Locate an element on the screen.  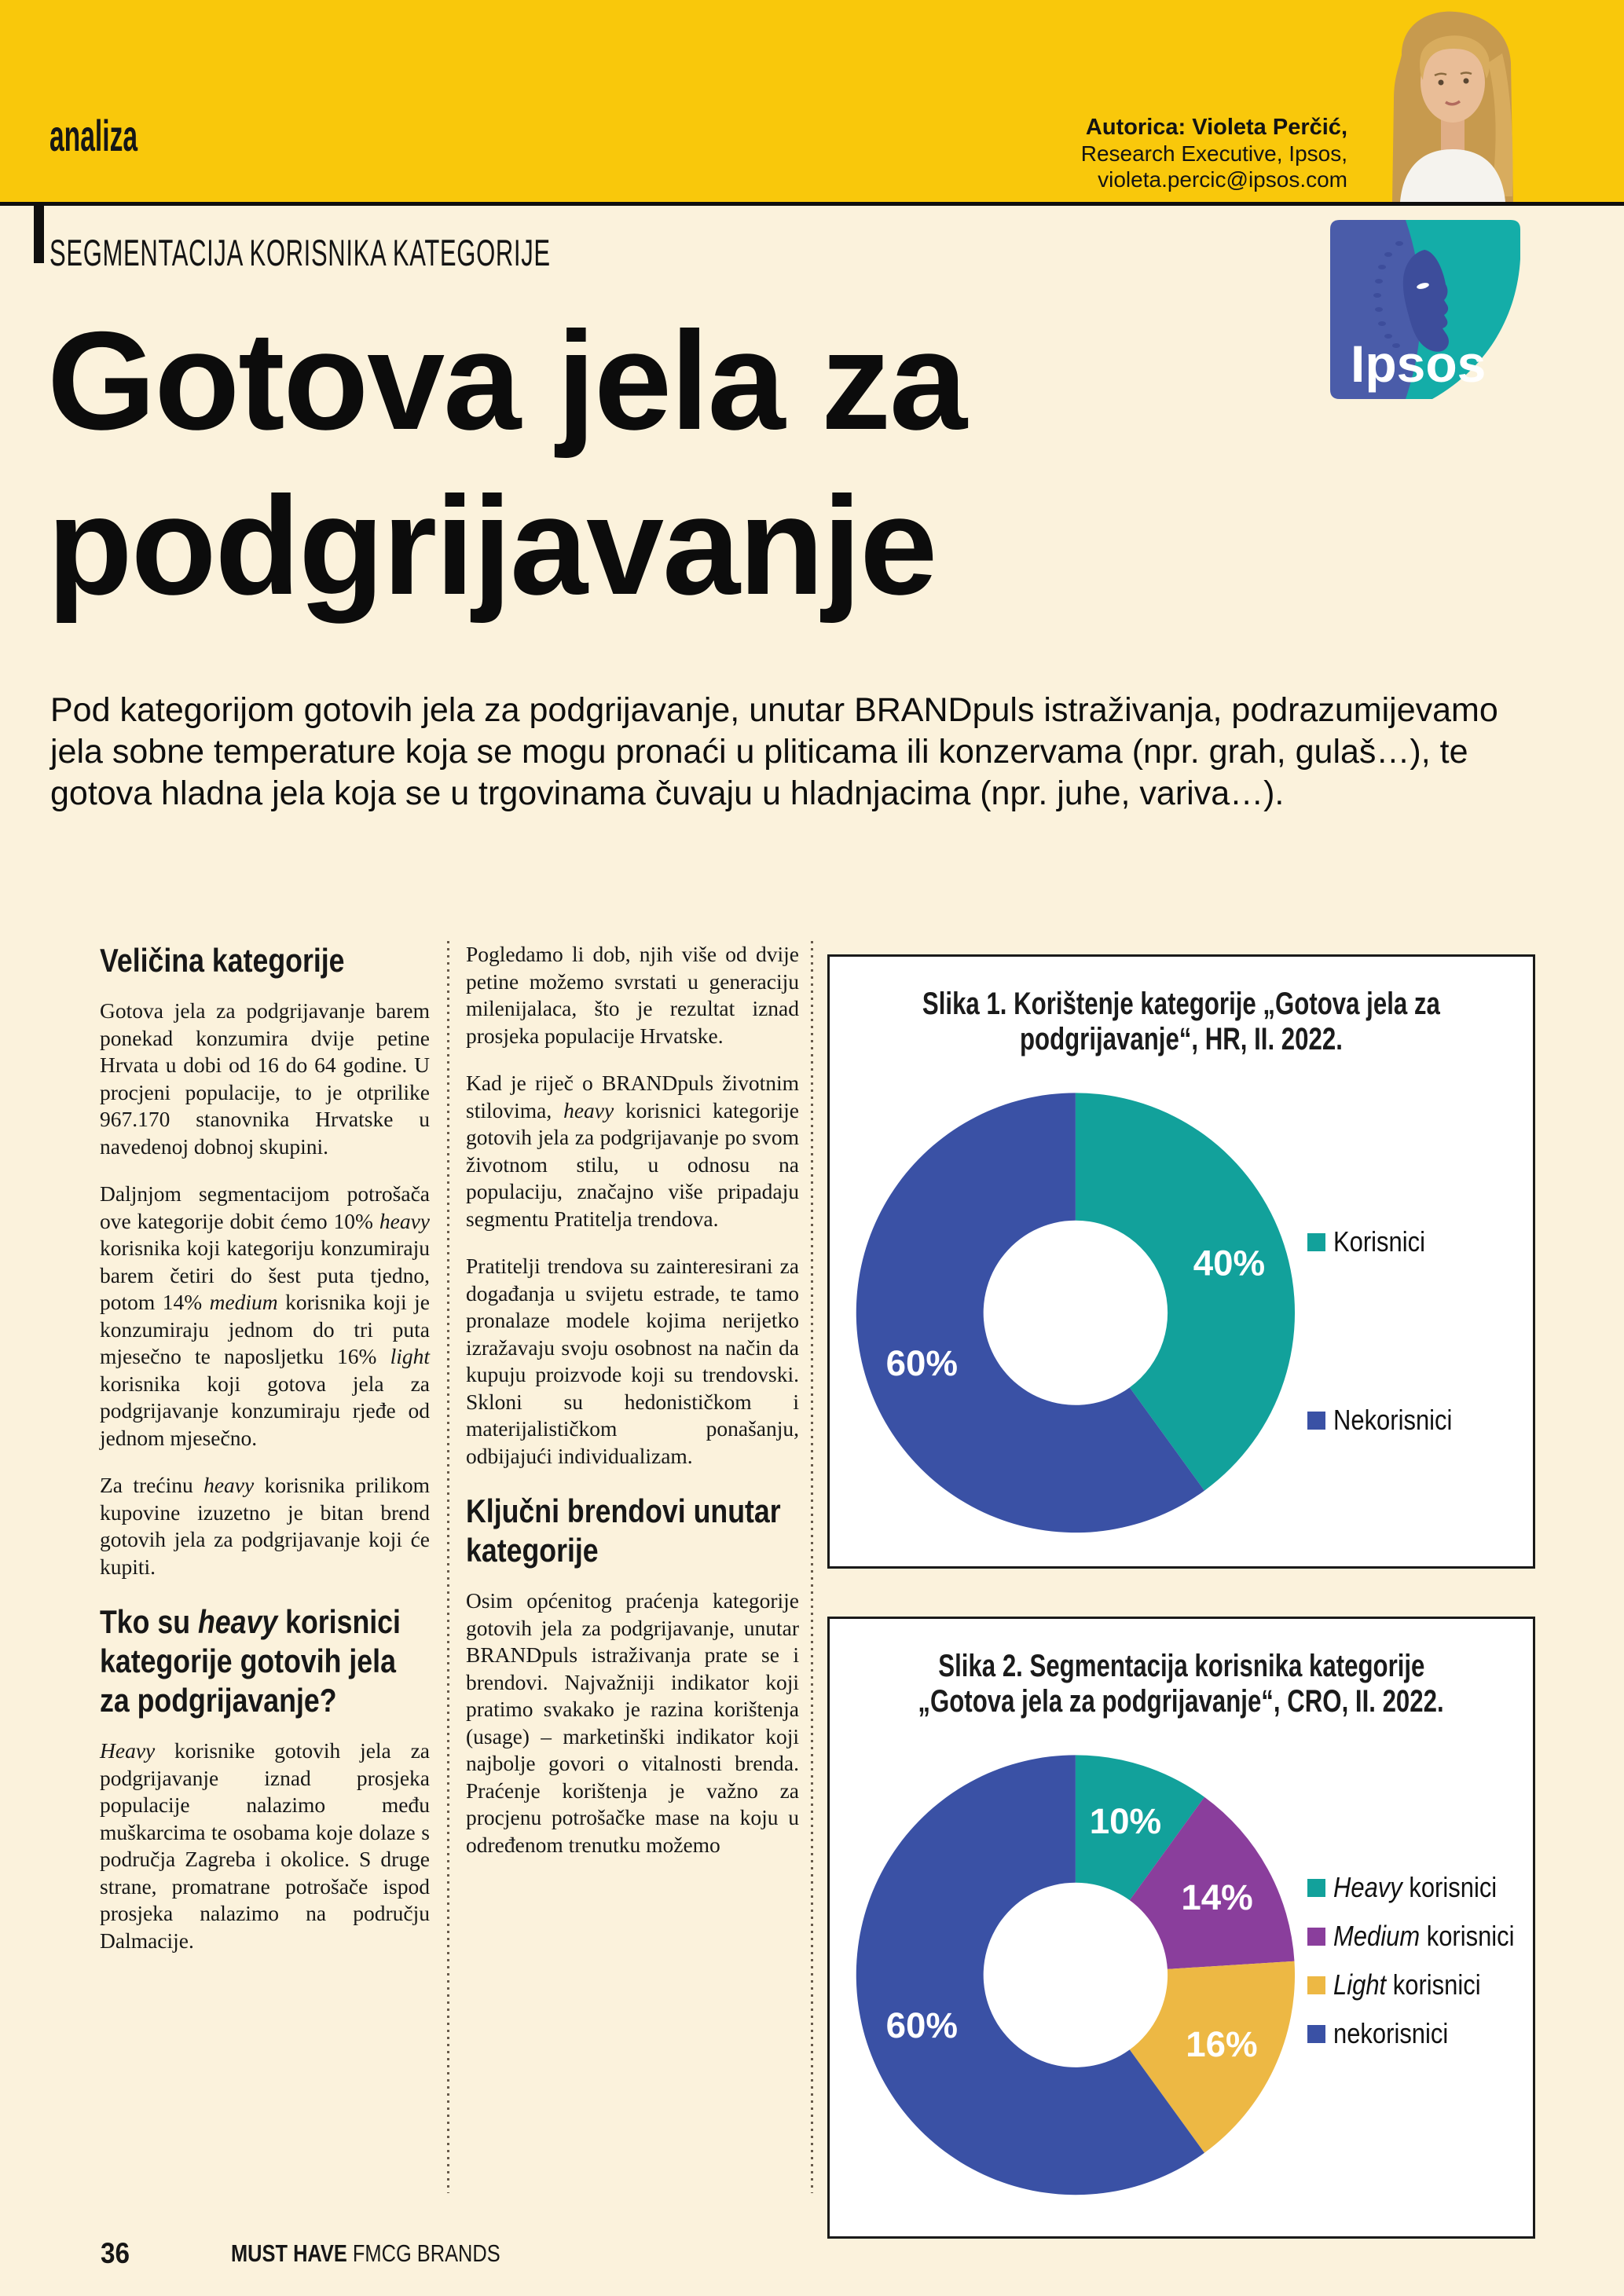
heading-velicina-kategorije: Veličina kategorije is located at coordinates (222, 961).